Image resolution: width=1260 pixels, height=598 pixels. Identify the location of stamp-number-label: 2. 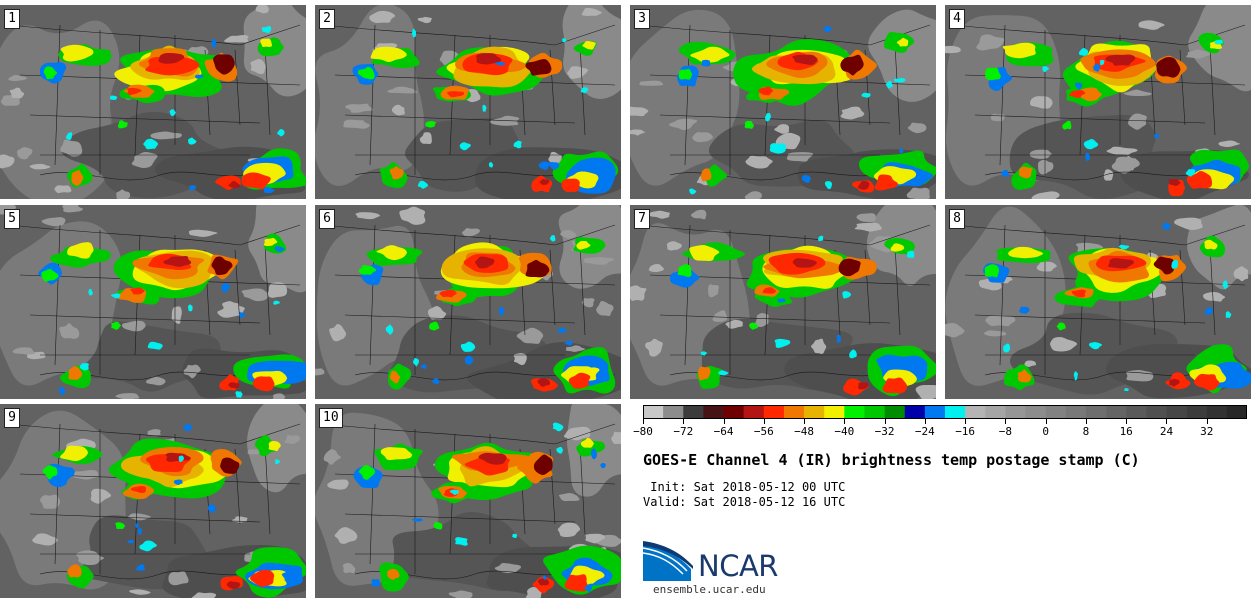
(327, 19).